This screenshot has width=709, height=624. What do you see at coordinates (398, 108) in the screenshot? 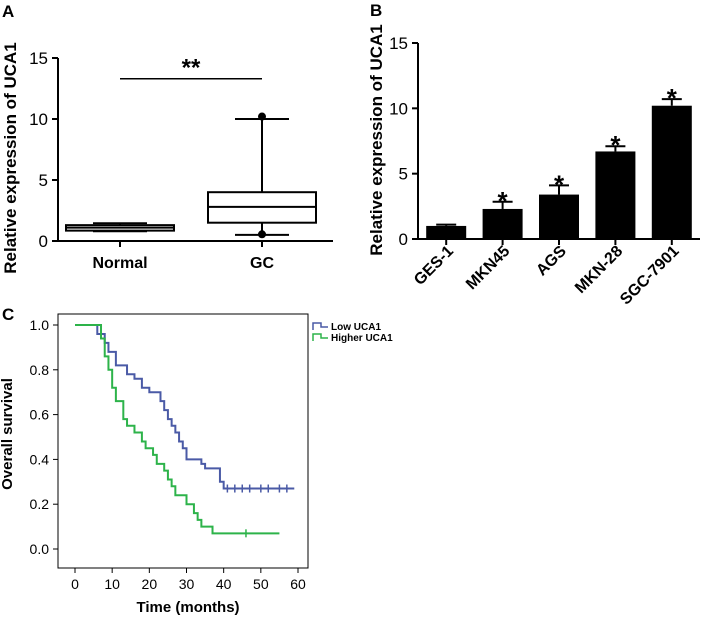
I see `b-y-tick-label: 10` at bounding box center [398, 108].